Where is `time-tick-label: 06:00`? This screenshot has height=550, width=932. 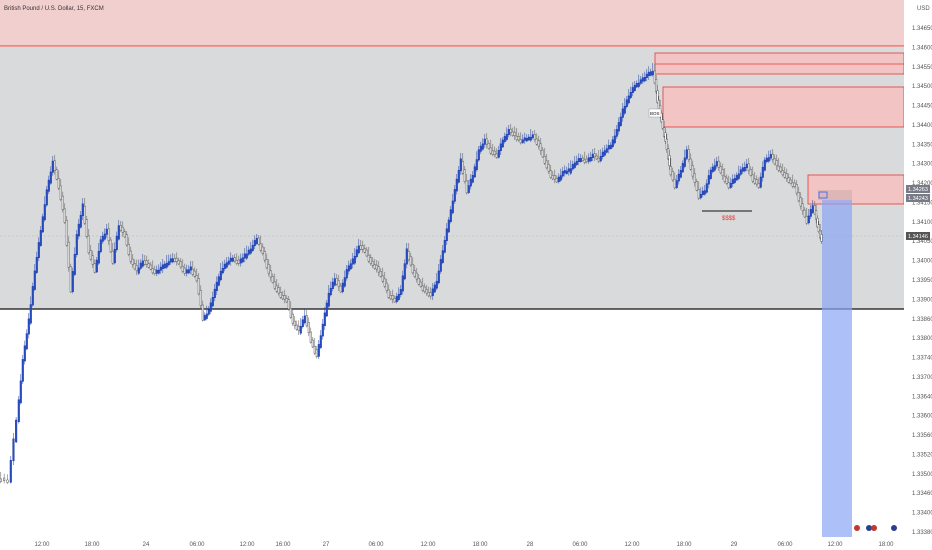
time-tick-label: 06:00 is located at coordinates (376, 545).